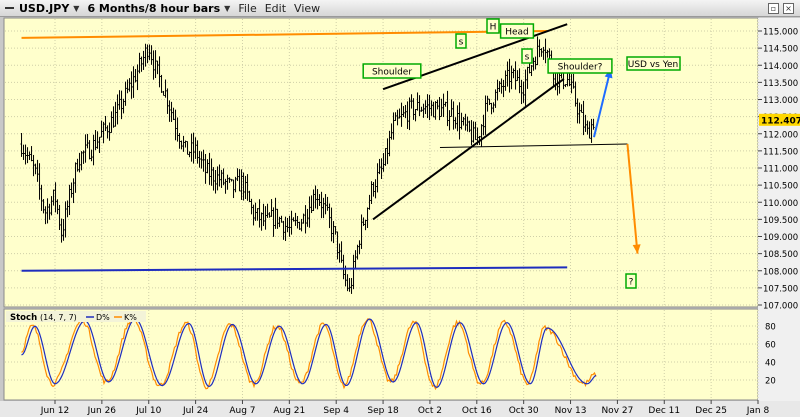  I want to click on annotation-head-h-box, so click(493, 26).